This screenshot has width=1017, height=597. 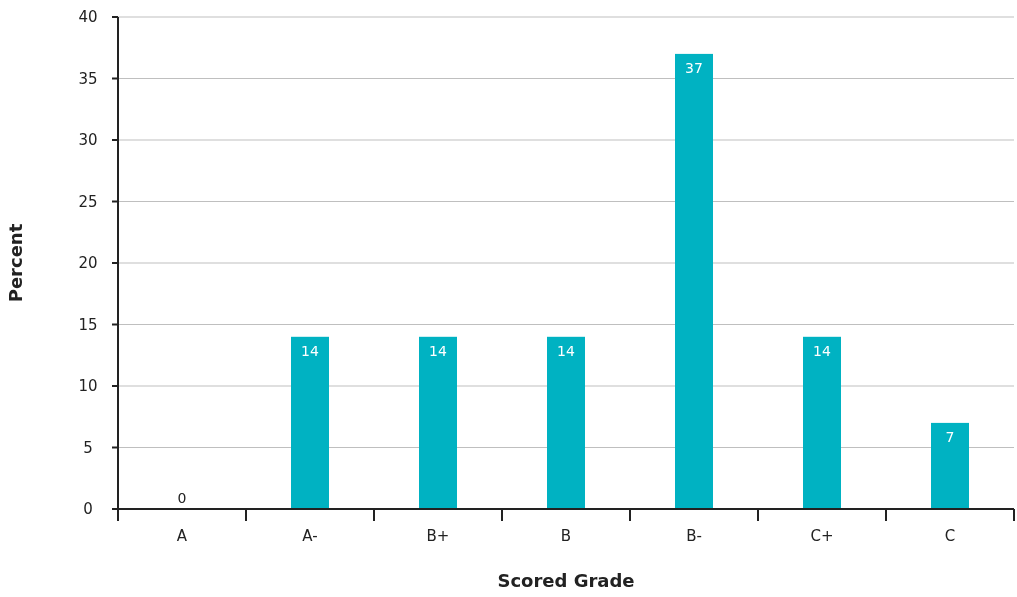 I want to click on x-tick-label: B+, so click(x=438, y=536).